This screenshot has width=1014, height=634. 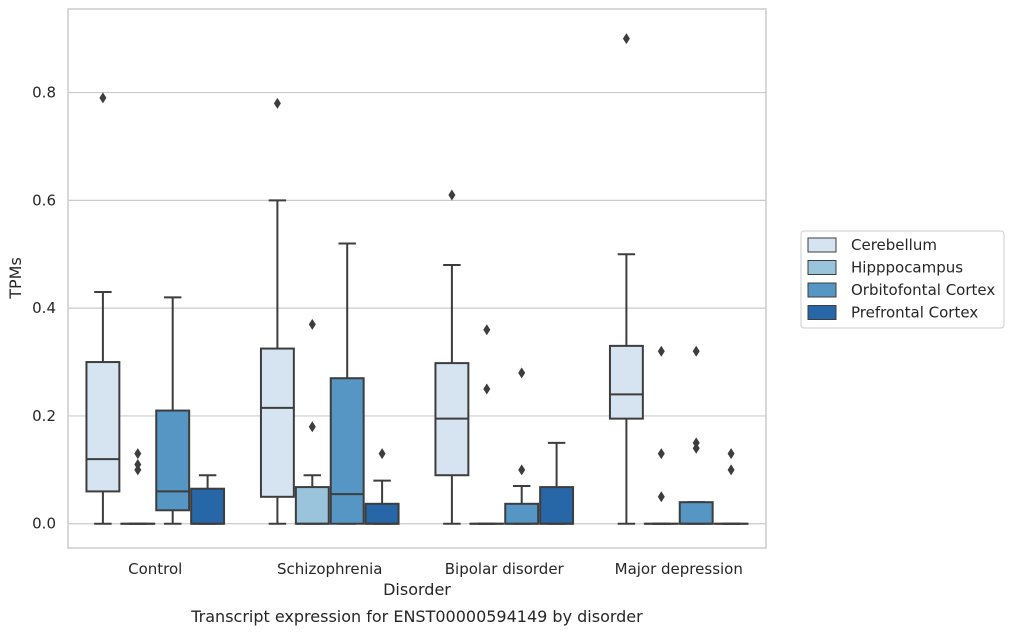 I want to click on y-tick-label: 0.6, so click(x=44, y=200).